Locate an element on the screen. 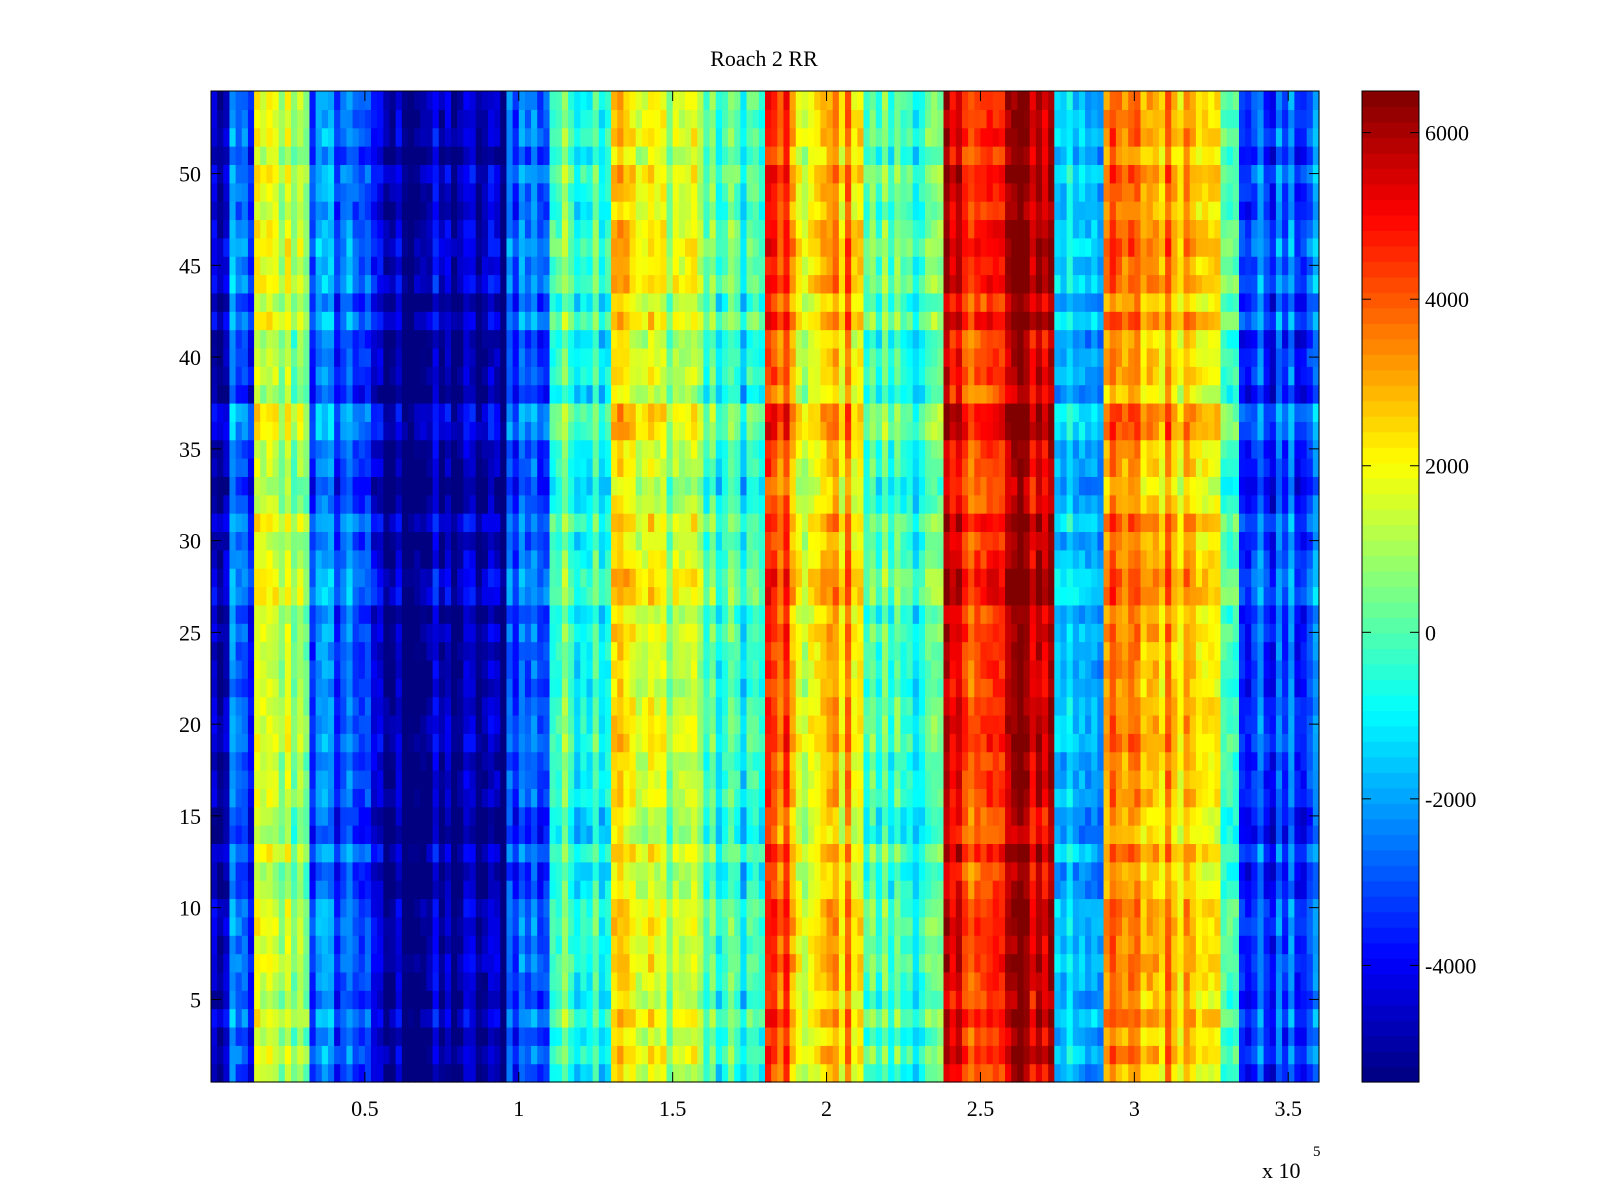 Image resolution: width=1600 pixels, height=1200 pixels. chart-title: Roach 2 RR is located at coordinates (764, 58).